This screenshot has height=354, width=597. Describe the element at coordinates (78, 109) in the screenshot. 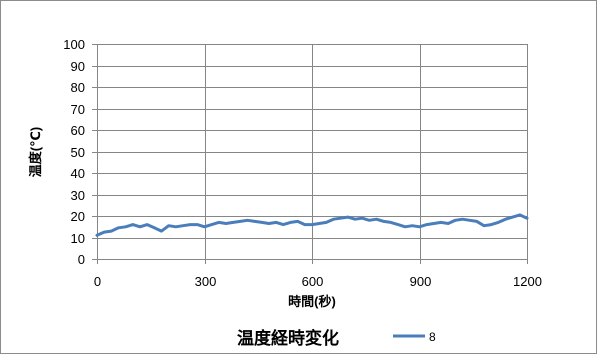

I see `y-tick-label: 70` at that location.